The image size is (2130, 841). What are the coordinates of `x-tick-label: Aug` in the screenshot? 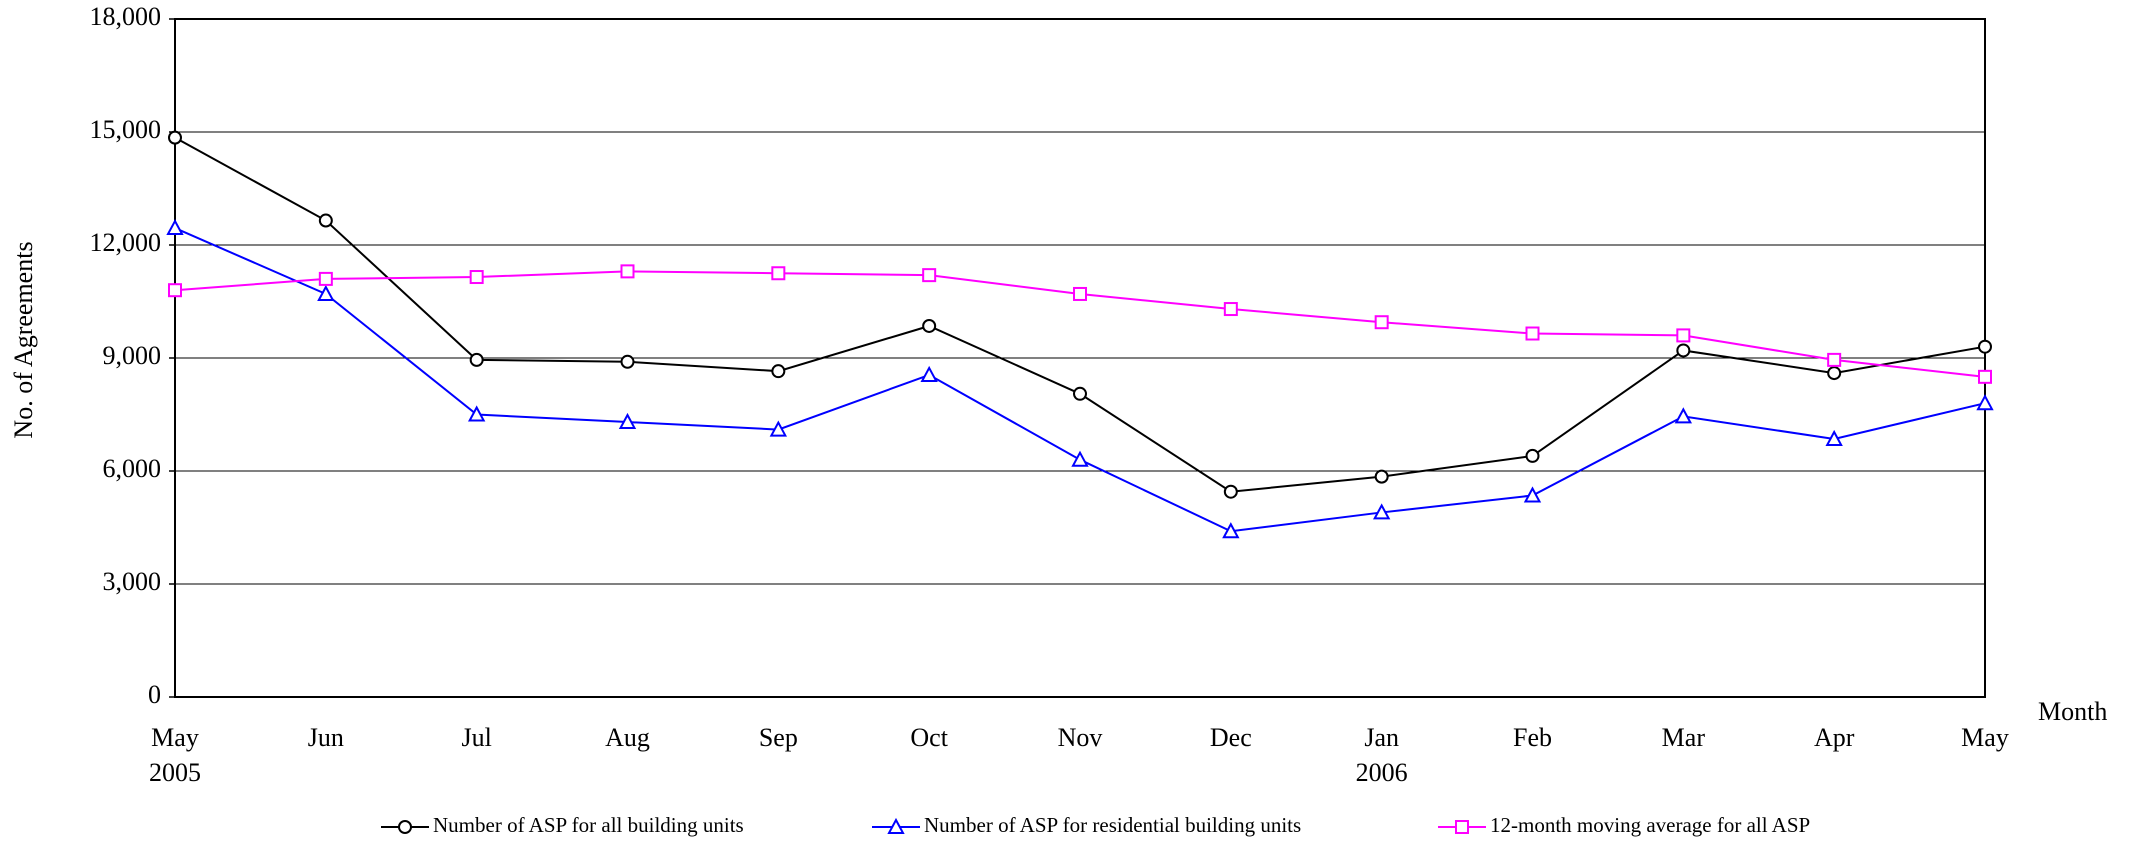 It's located at (627, 737).